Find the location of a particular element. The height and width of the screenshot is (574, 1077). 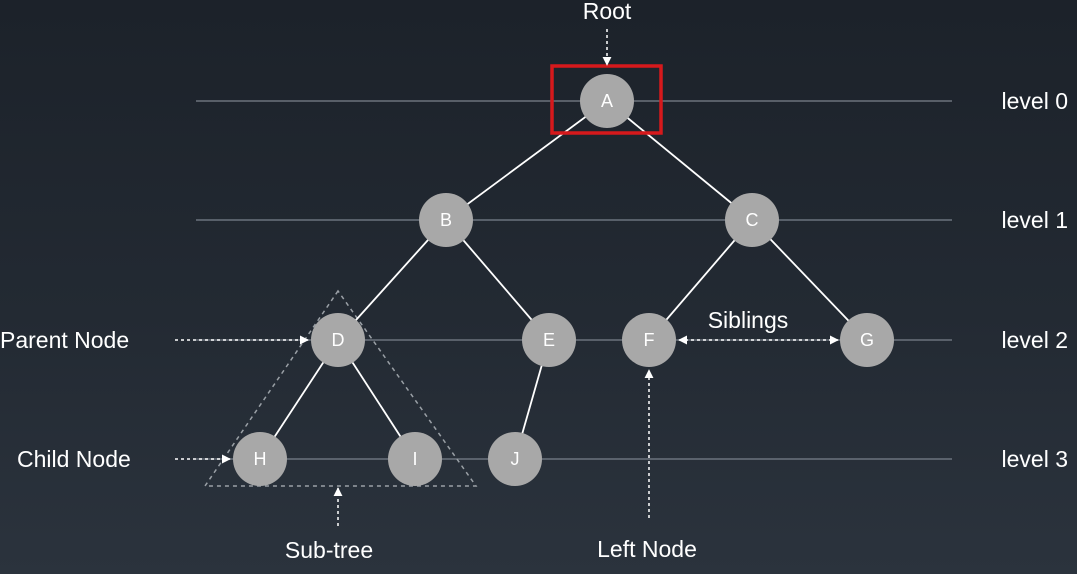

edge-a-b is located at coordinates (526, 160).